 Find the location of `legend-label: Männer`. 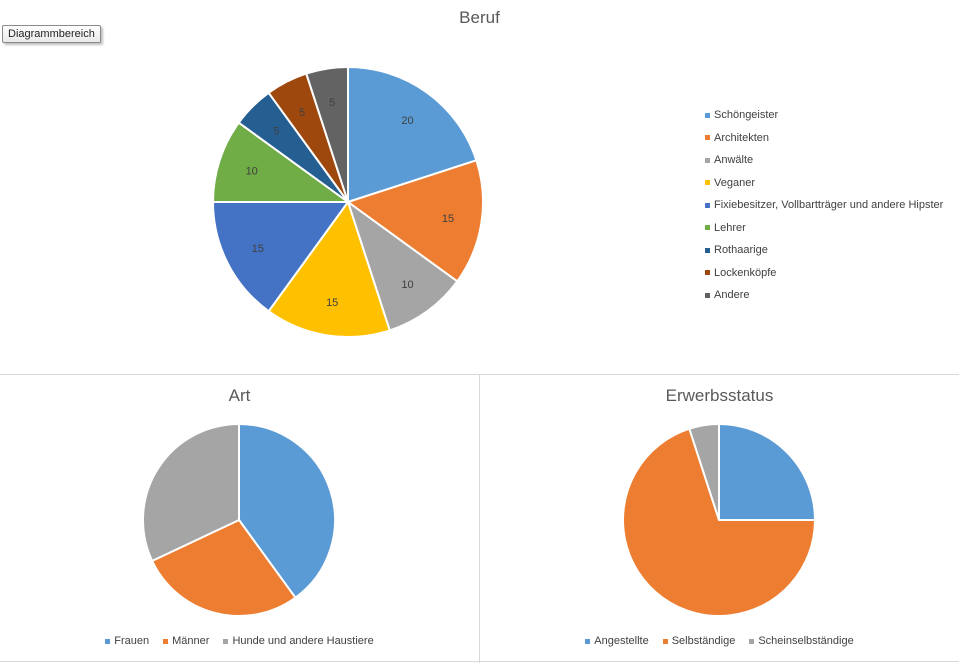

legend-label: Männer is located at coordinates (191, 641).